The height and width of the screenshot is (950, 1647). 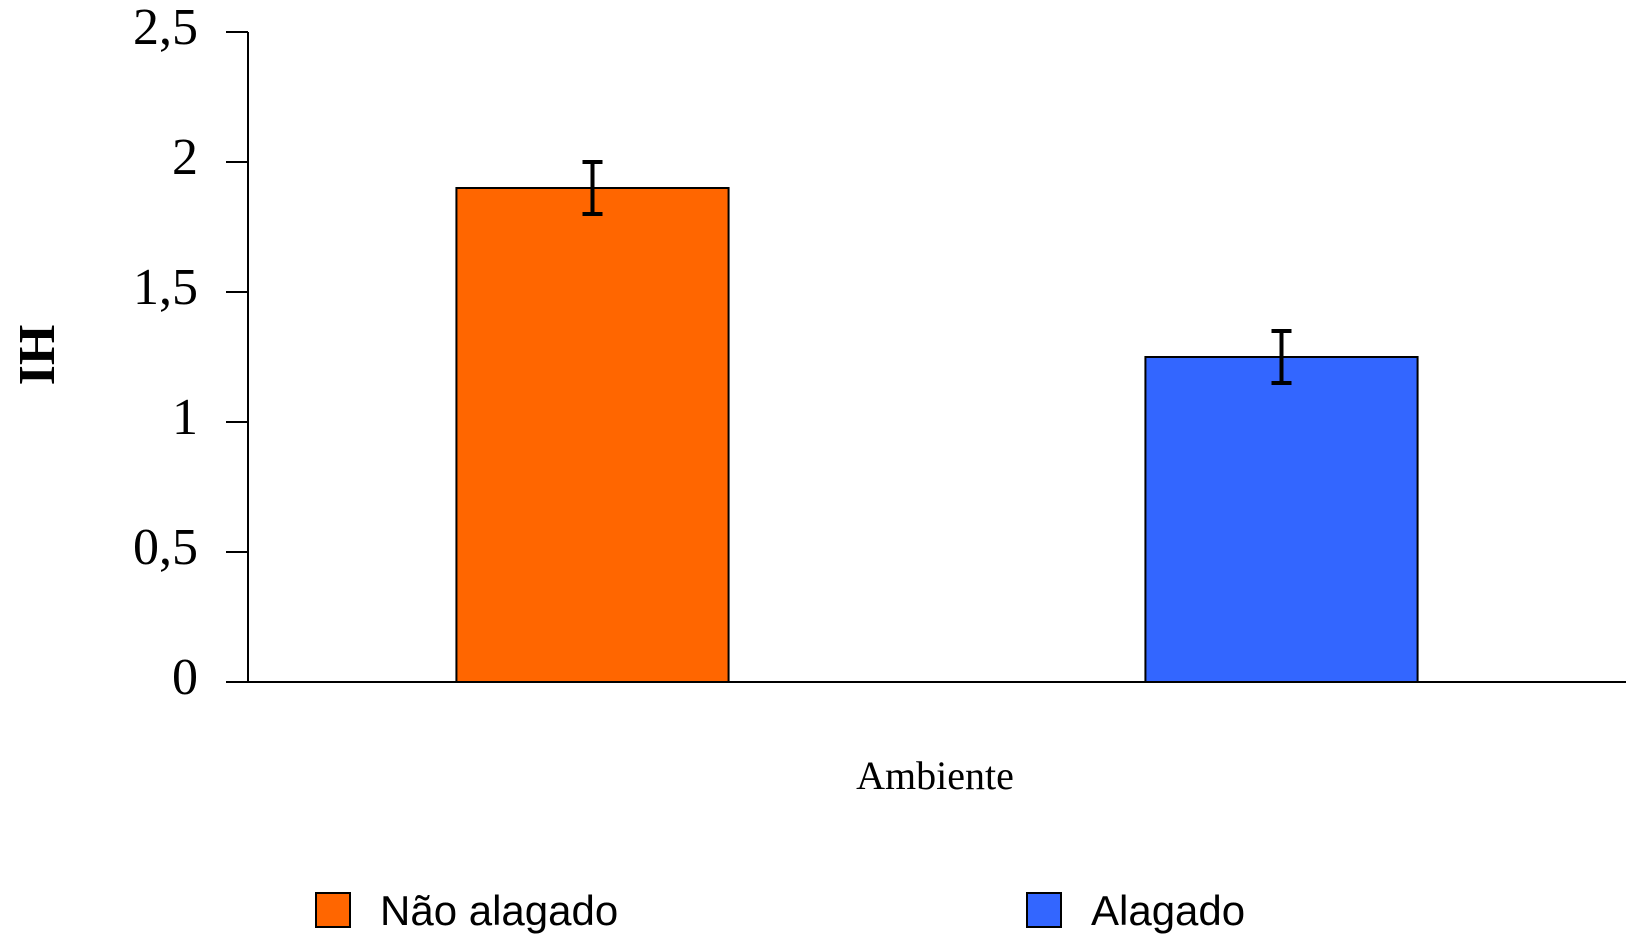 I want to click on y-tick-label: 1,5, so click(x=165, y=287).